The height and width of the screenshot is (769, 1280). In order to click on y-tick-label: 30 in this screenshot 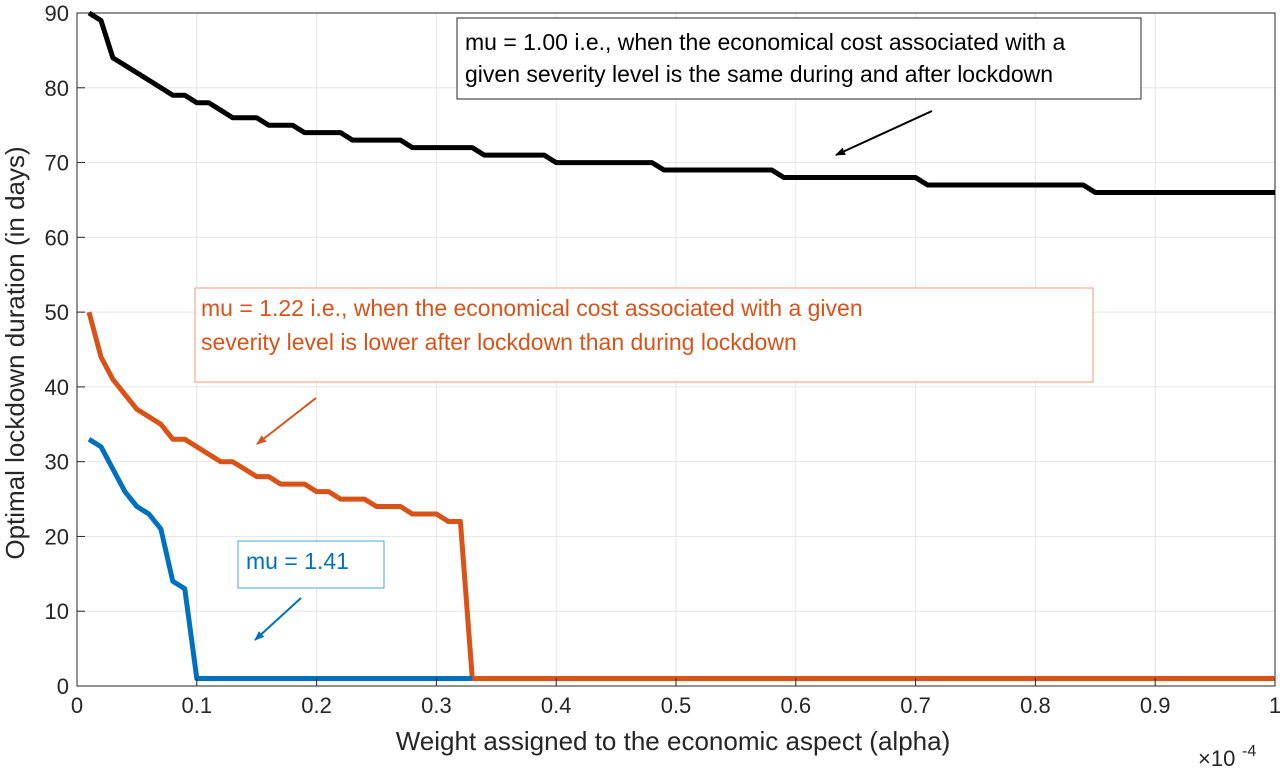, I will do `click(57, 462)`.